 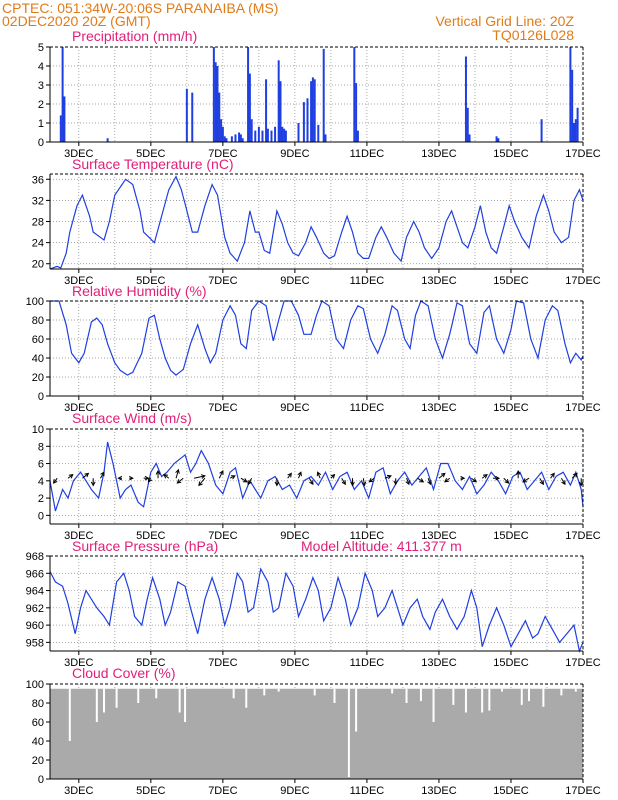 I want to click on precip-ytick-label: 1, so click(x=41, y=124).